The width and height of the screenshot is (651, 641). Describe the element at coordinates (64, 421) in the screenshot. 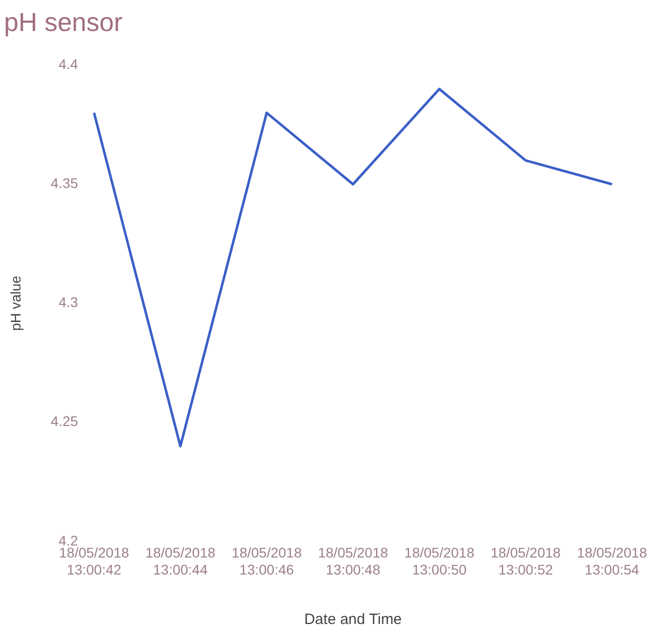

I see `y-tick-label: 4.25` at that location.